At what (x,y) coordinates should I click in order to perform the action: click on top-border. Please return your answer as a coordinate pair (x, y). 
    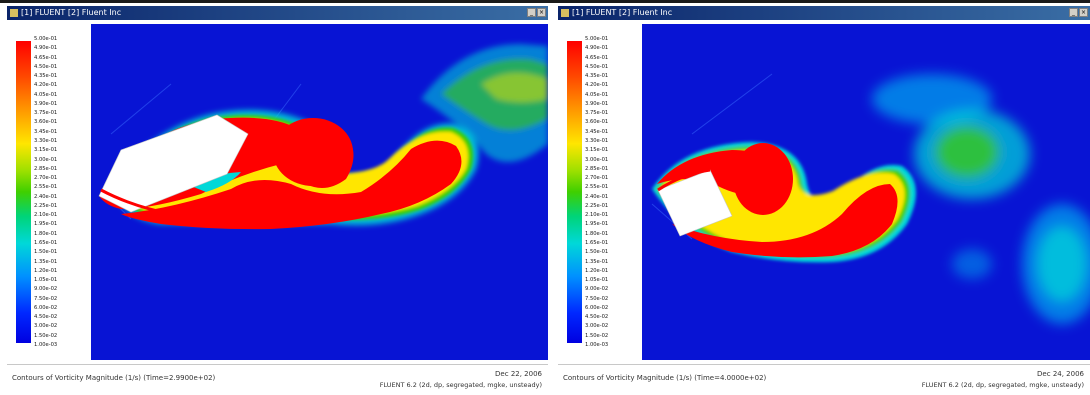
    Looking at the image, I should click on (545, 1).